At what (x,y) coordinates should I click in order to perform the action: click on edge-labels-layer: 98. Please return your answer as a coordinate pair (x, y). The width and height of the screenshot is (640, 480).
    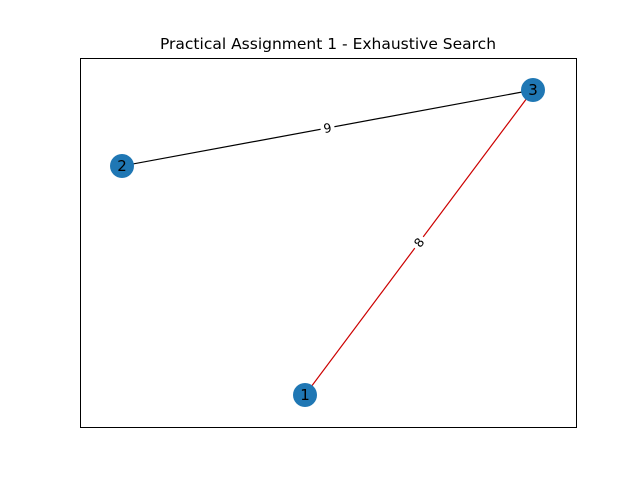
    Looking at the image, I should click on (374, 185).